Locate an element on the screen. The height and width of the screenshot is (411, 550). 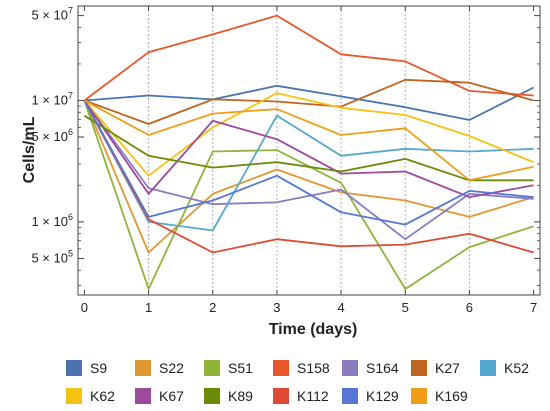
y-tick-label: 5 × 10⁷ is located at coordinates (52, 14).